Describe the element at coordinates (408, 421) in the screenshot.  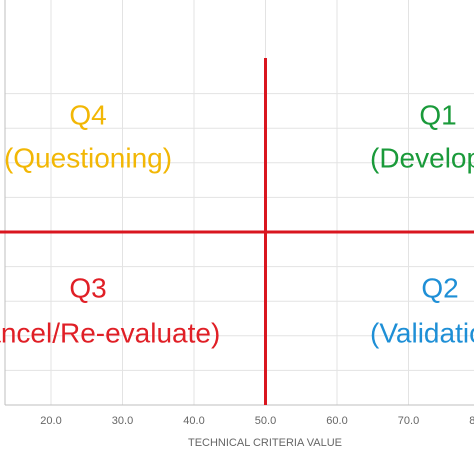
I see `x-tick-label: 70.0` at that location.